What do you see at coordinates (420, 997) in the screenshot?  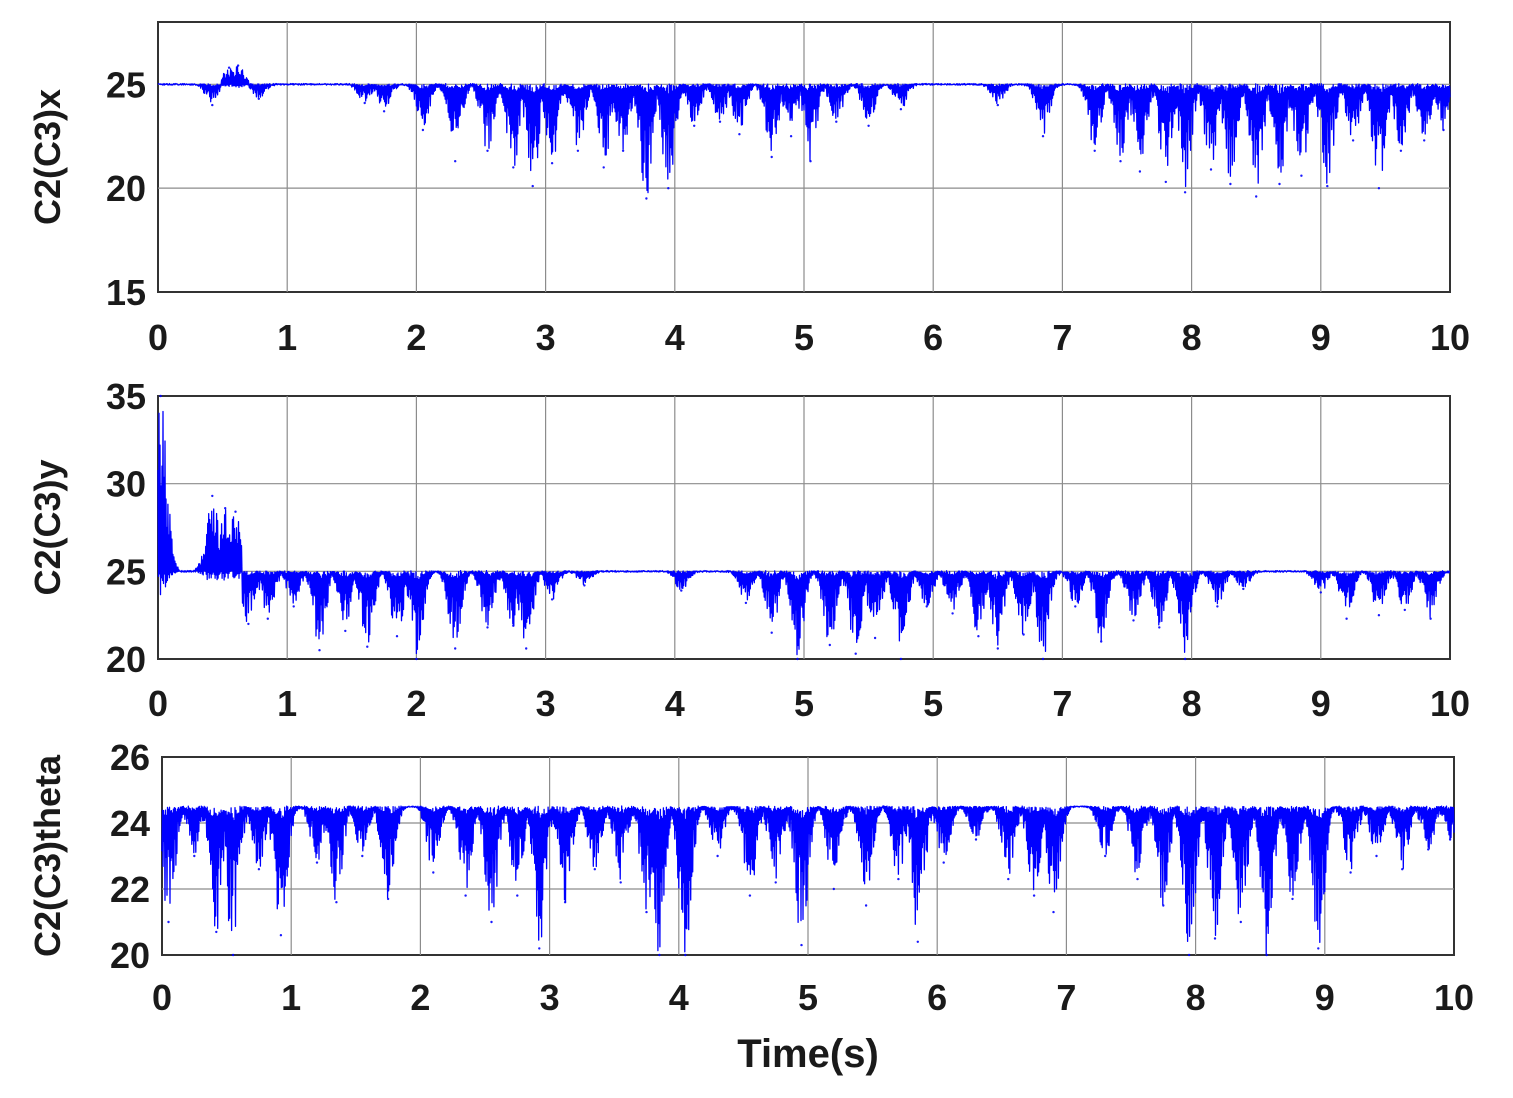 I see `x-tick-label: 2` at bounding box center [420, 997].